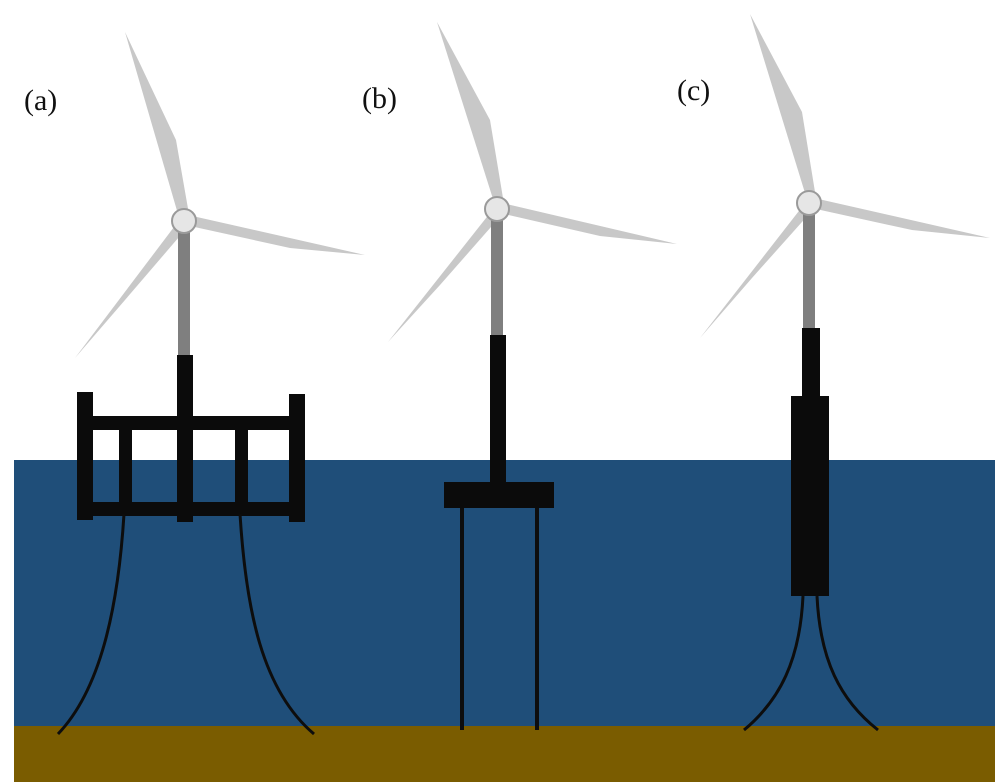 The image size is (995, 782). What do you see at coordinates (774, 663) in the screenshot?
I see `mooring-line-c-left` at bounding box center [774, 663].